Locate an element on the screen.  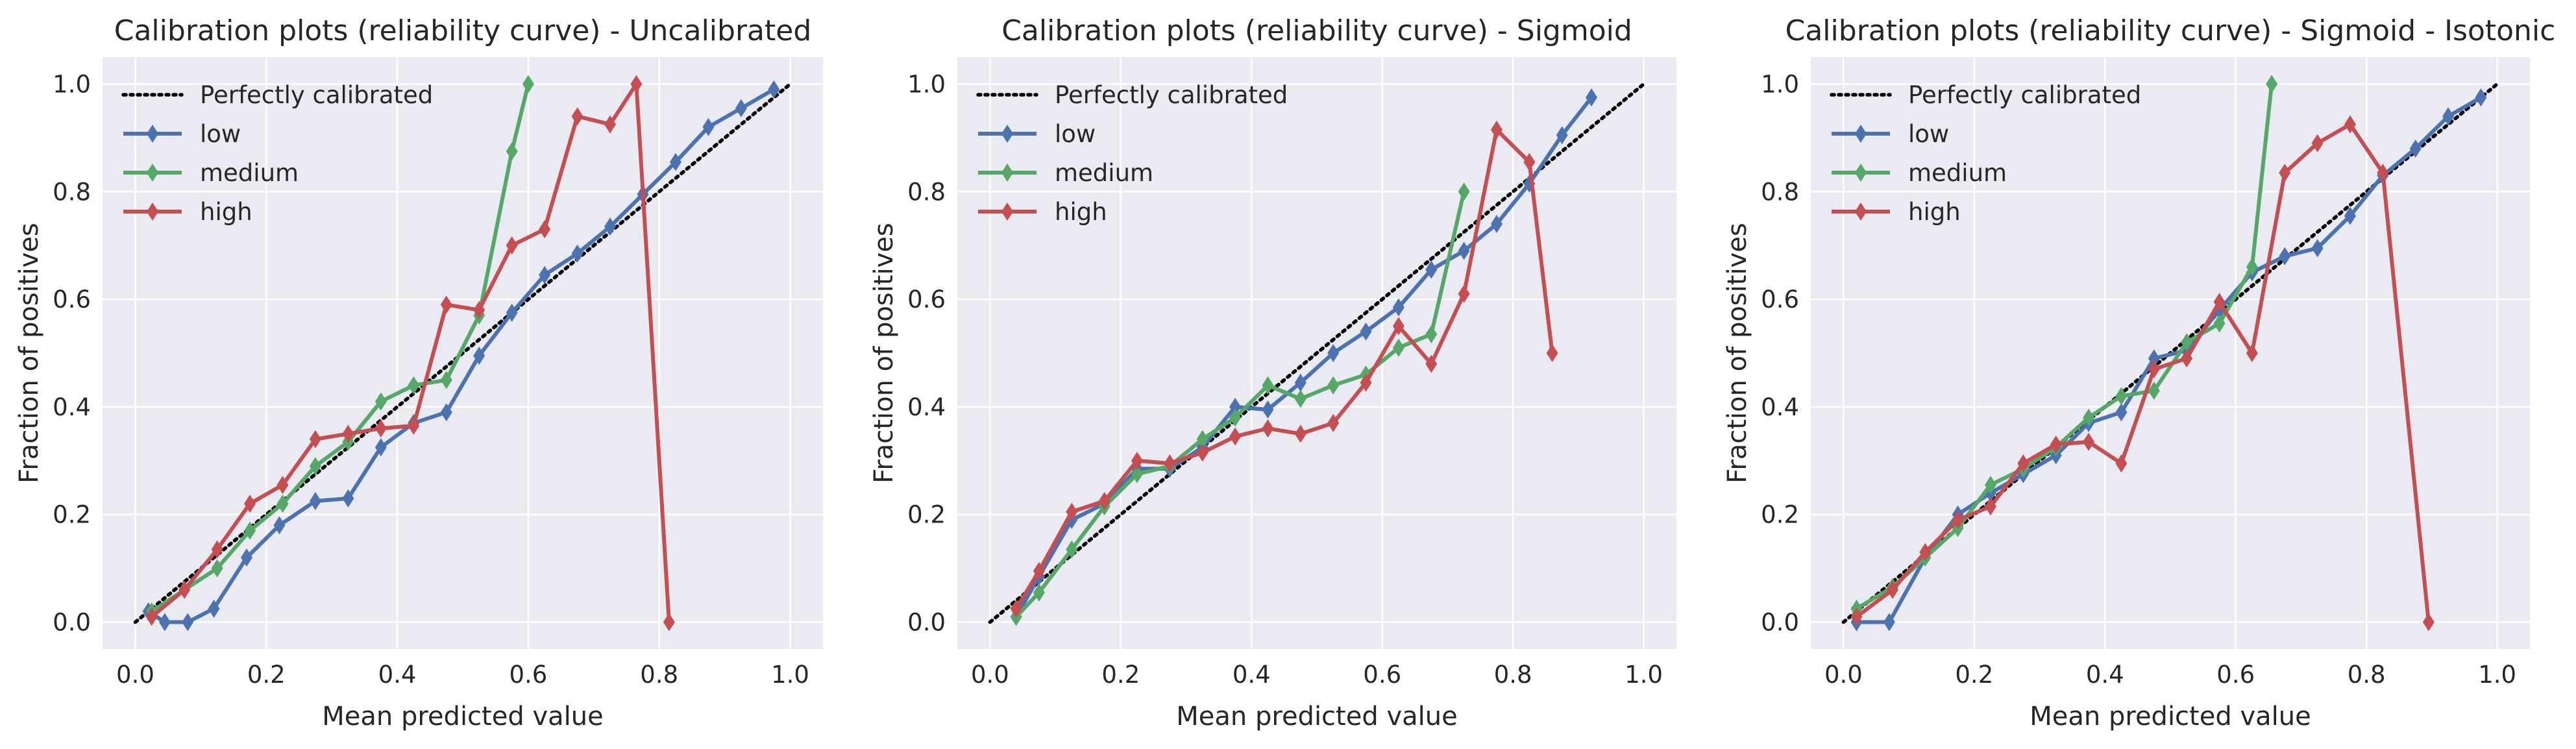
series-line is located at coordinates (1284, 369).